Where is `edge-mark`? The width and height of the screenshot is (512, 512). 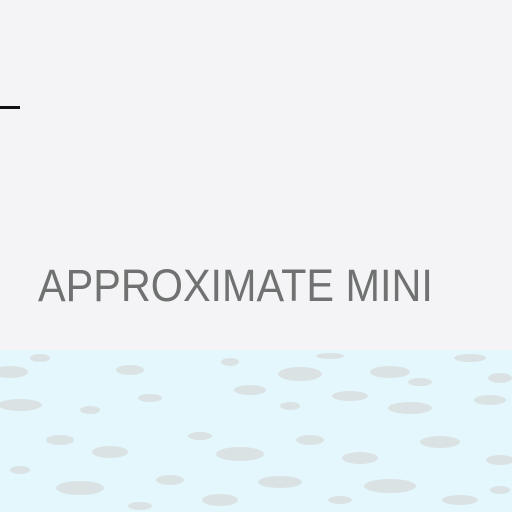 edge-mark is located at coordinates (10, 107).